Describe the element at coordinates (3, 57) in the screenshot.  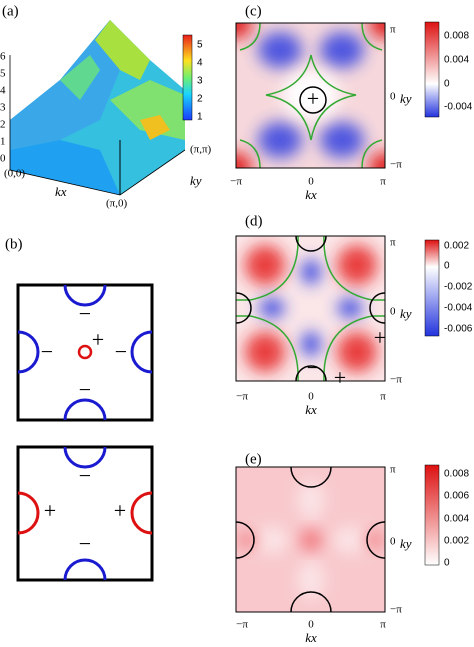
I see `tick-label: 6` at that location.